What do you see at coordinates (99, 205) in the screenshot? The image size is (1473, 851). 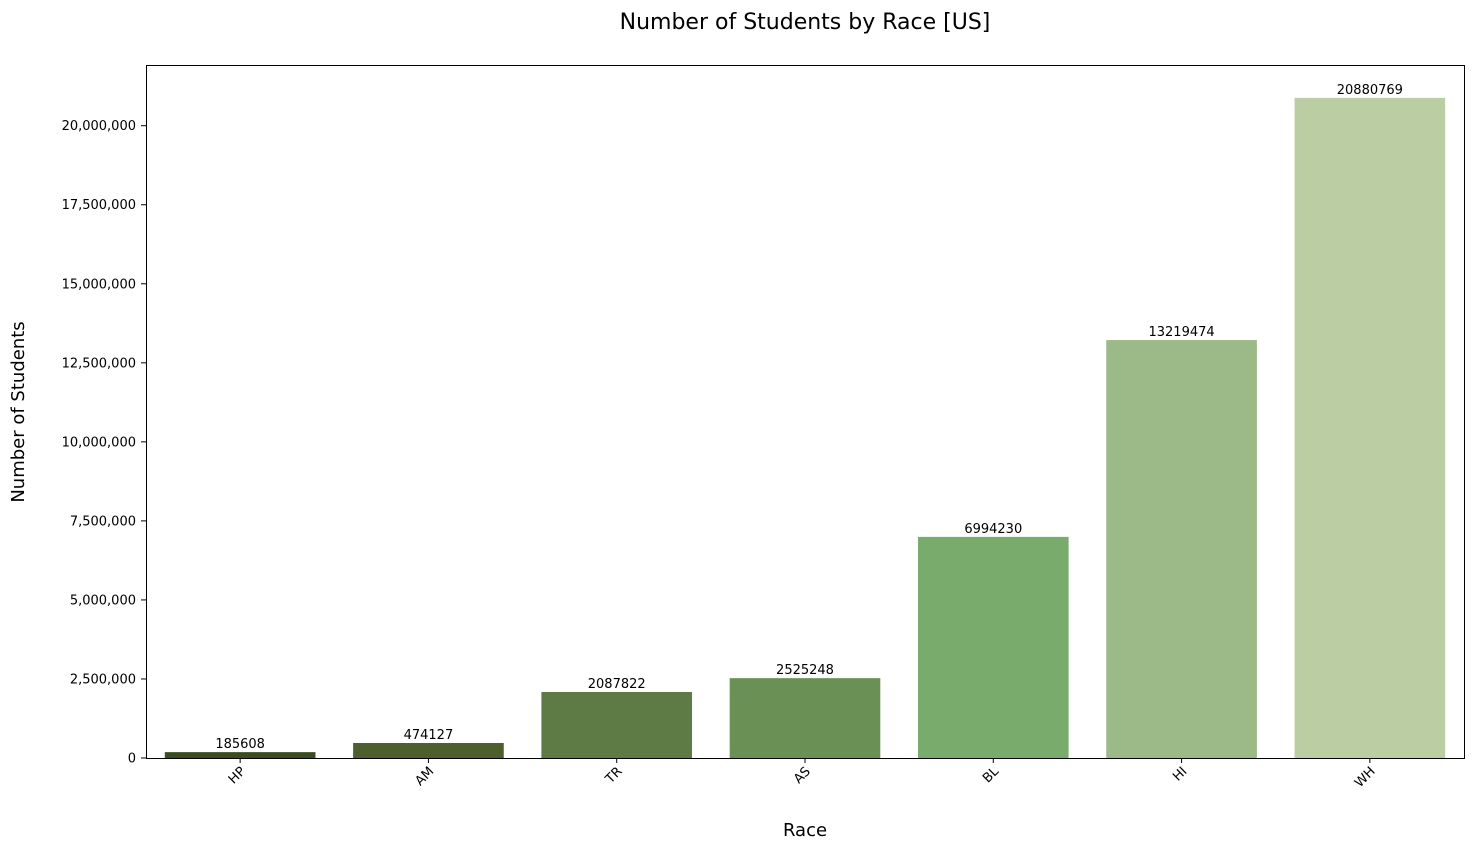 I see `y-tick-label: 17,500,000` at bounding box center [99, 205].